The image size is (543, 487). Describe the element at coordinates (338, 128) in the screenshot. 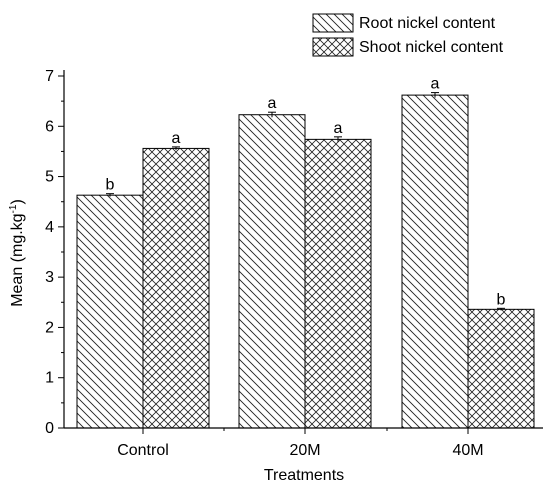

I see `significance-letter-1-1: a` at that location.